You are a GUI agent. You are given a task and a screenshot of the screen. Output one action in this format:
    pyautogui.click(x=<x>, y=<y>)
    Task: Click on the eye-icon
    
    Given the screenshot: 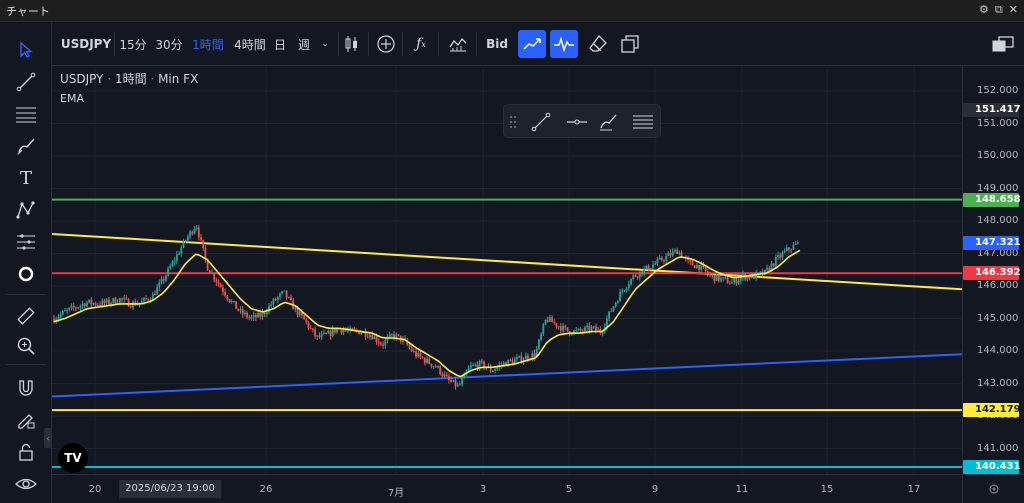 What is the action you would take?
    pyautogui.click(x=26, y=484)
    